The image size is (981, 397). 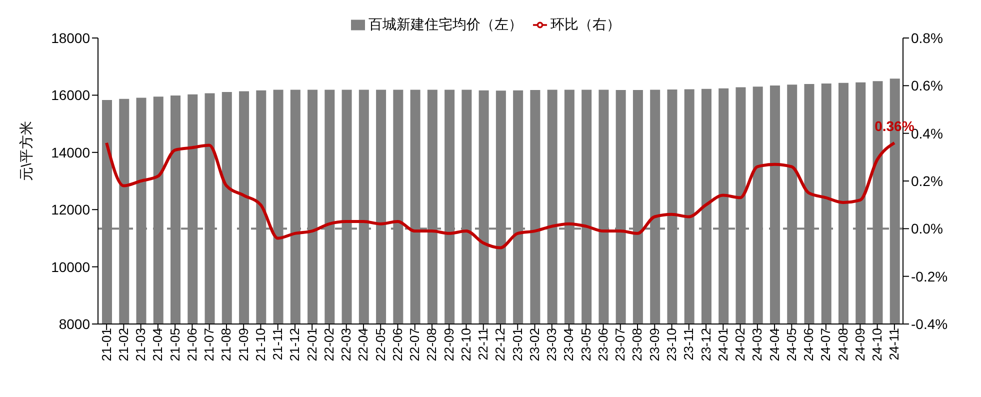 I want to click on x-tick-label: 21-07, so click(x=209, y=345).